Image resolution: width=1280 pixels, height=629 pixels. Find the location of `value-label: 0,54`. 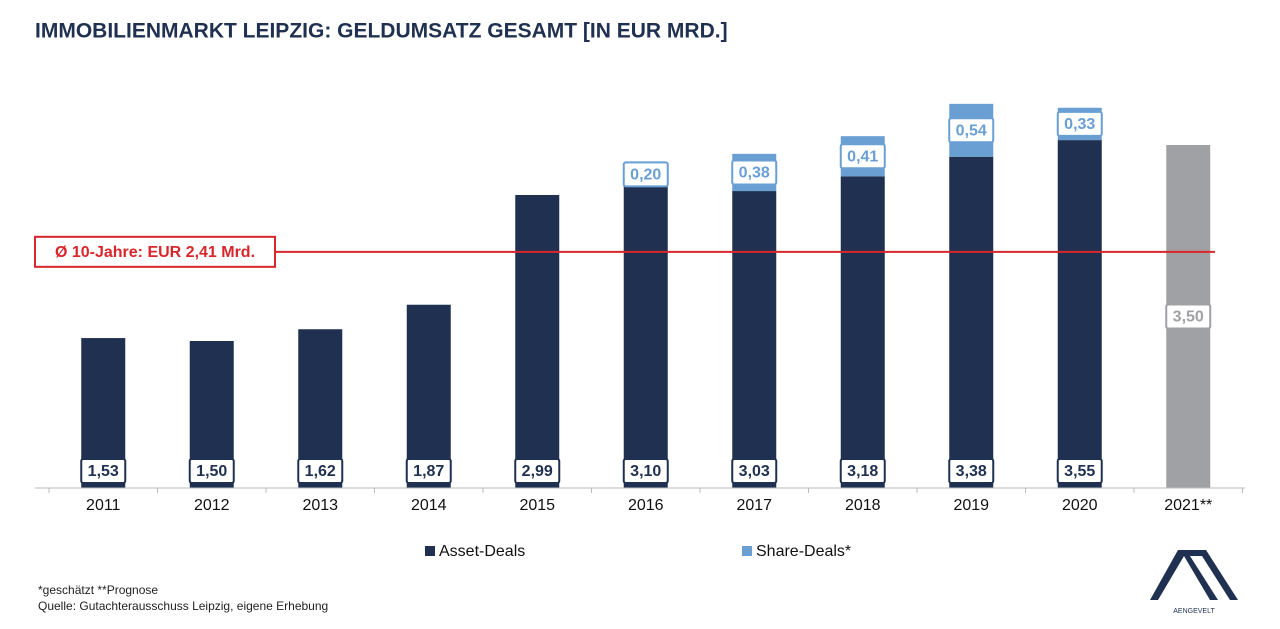

value-label: 0,54 is located at coordinates (971, 131).